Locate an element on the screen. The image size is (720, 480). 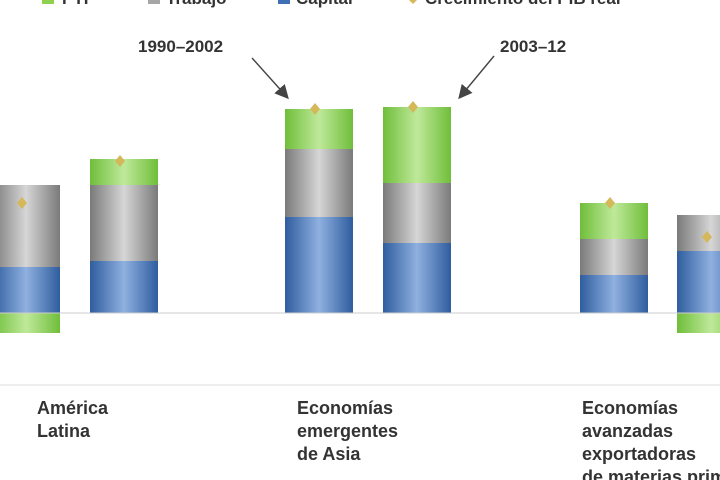
category-label-line: Latina is located at coordinates (64, 431).